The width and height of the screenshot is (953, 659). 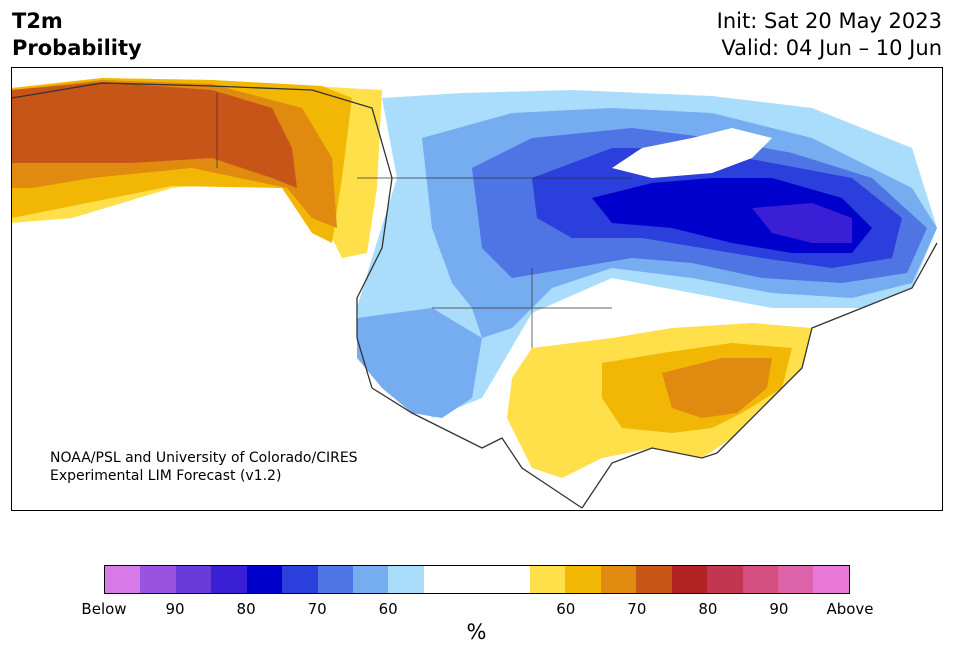 I want to click on init-date: Init: Sat 20 May 2023, so click(x=829, y=21).